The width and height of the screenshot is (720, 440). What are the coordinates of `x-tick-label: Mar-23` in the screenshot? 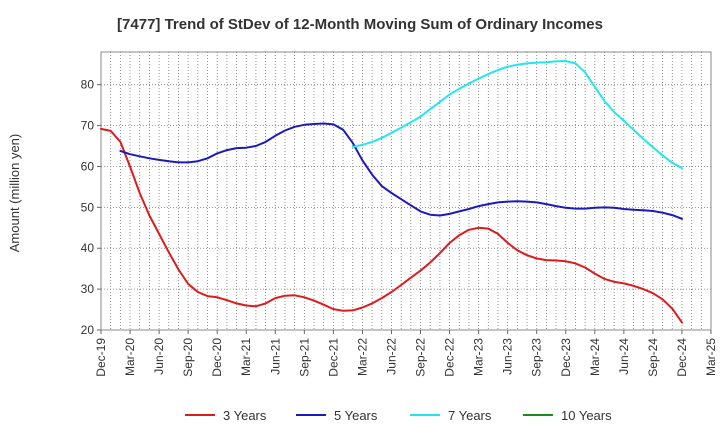 It's located at (479, 357).